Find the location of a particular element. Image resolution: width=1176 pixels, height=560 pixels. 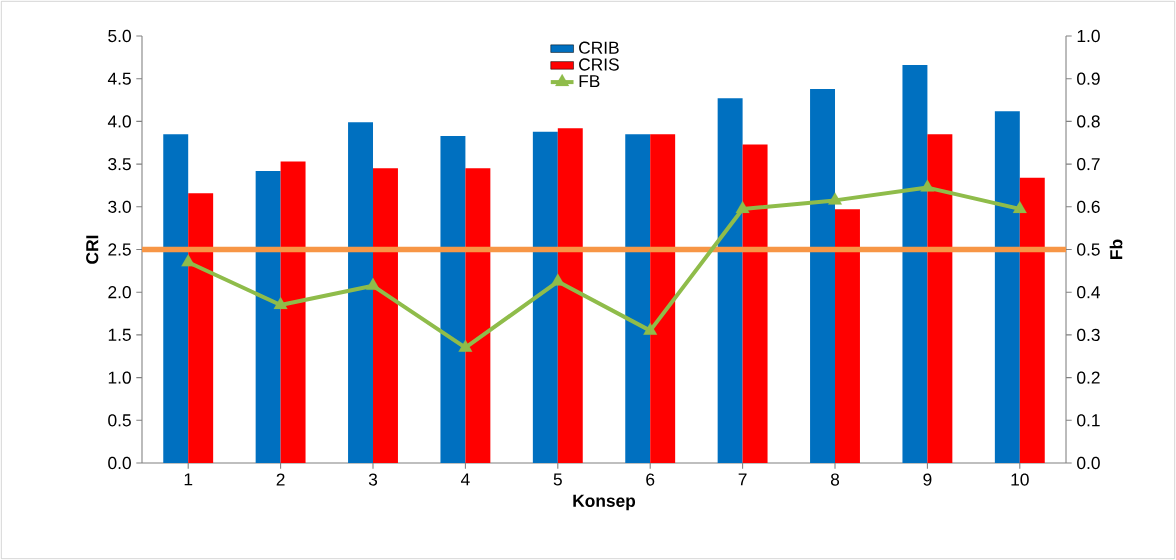

legend-label: FB is located at coordinates (589, 81).